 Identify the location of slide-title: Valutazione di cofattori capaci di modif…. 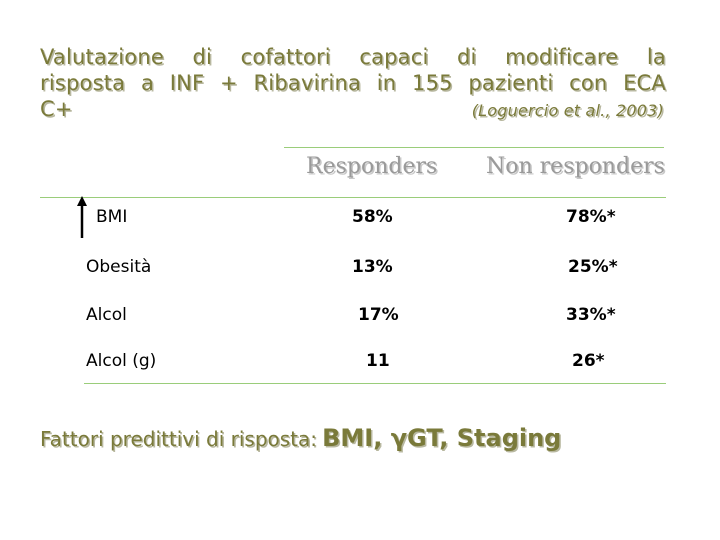
(353, 84).